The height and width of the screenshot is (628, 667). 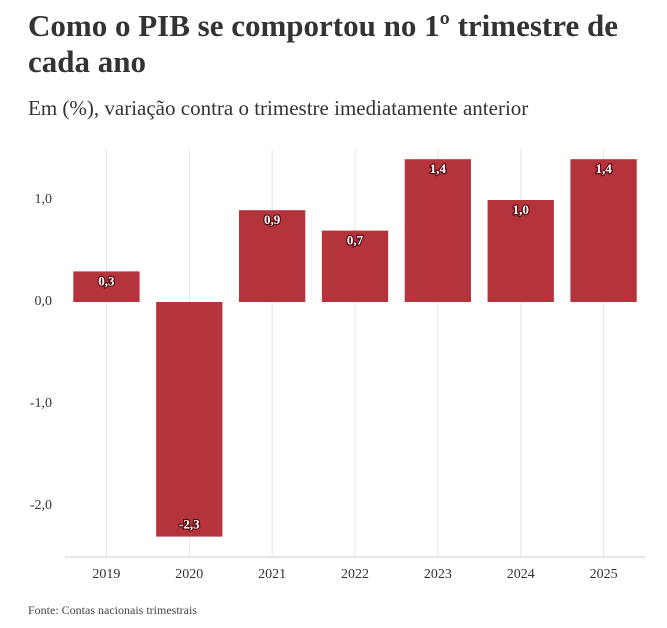 I want to click on value-label: 0,3, so click(x=106, y=280).